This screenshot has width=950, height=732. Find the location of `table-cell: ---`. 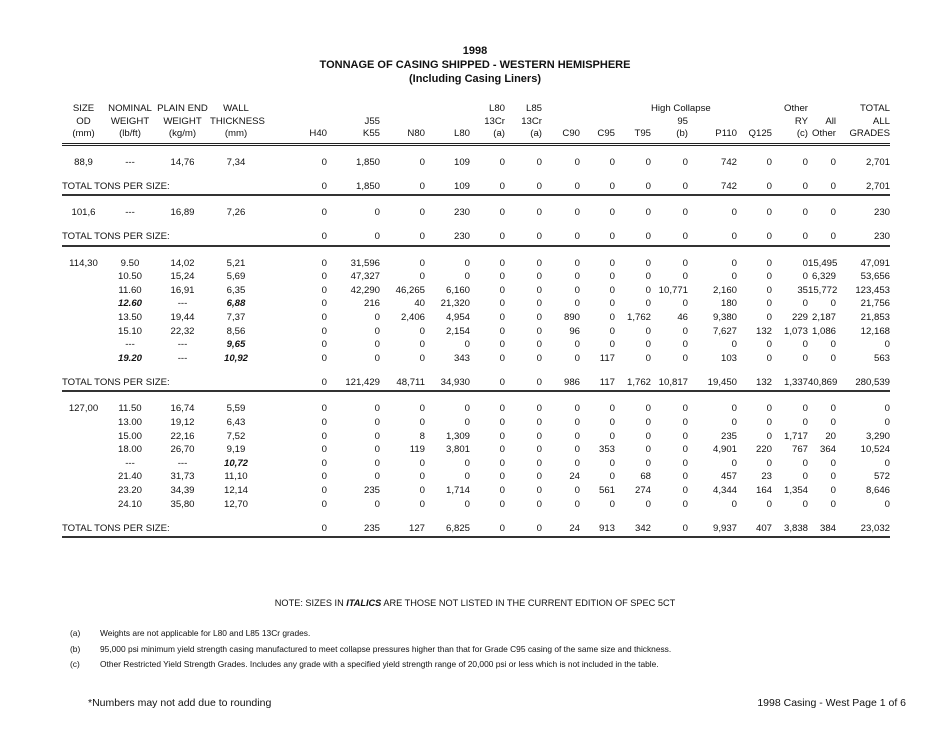

table-cell: --- is located at coordinates (130, 345).